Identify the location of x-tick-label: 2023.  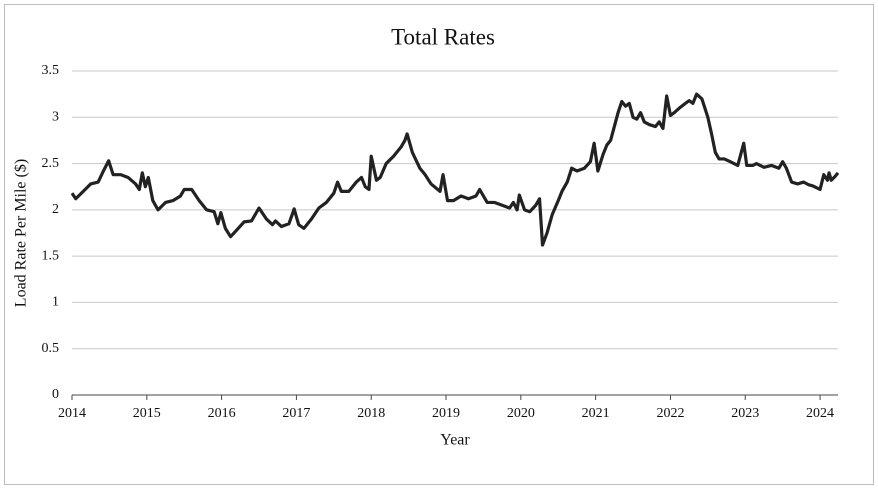
(745, 413).